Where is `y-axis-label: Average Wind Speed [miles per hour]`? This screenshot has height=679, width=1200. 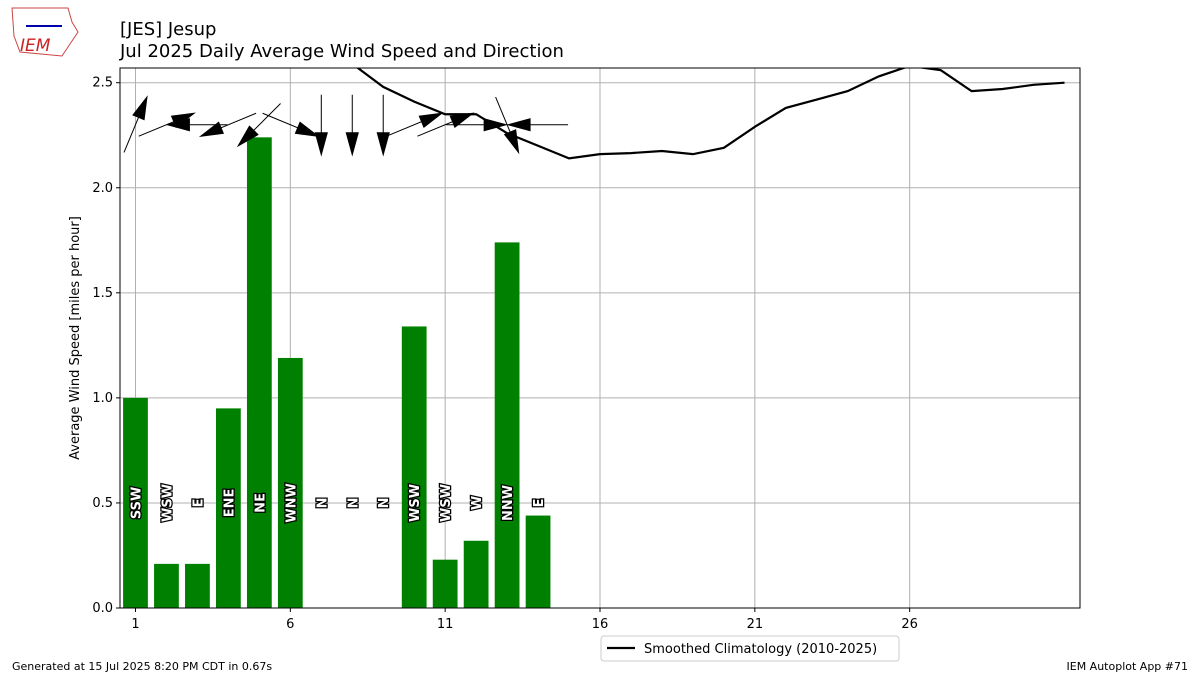
y-axis-label: Average Wind Speed [miles per hour] is located at coordinates (75, 338).